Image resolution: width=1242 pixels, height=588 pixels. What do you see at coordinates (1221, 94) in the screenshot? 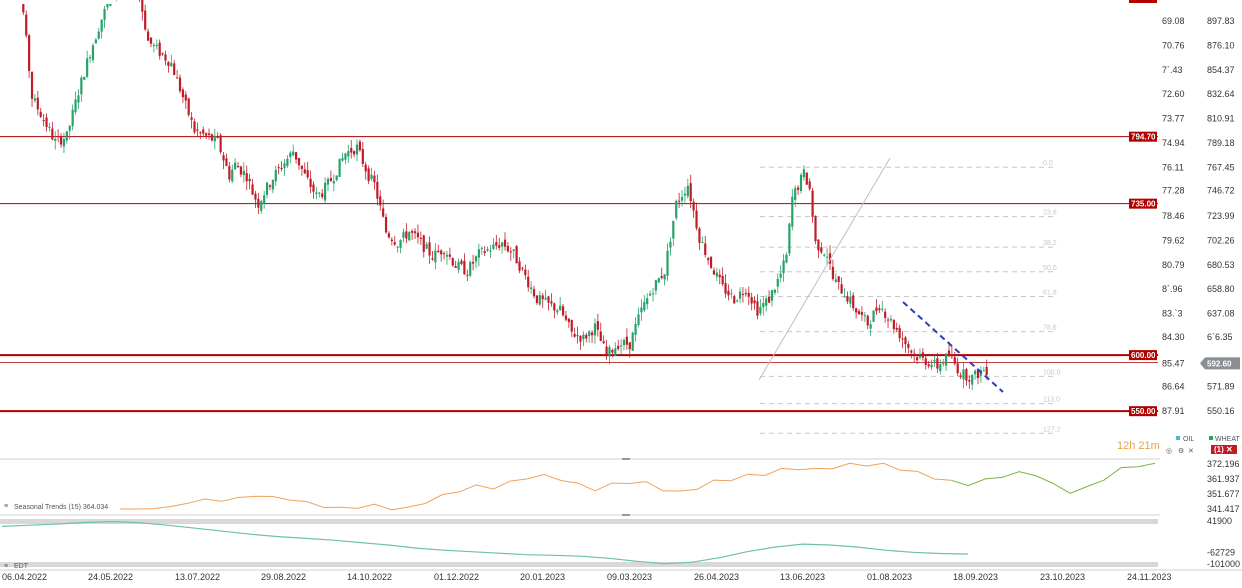
I see `price-tick-label: 832.64` at bounding box center [1221, 94].